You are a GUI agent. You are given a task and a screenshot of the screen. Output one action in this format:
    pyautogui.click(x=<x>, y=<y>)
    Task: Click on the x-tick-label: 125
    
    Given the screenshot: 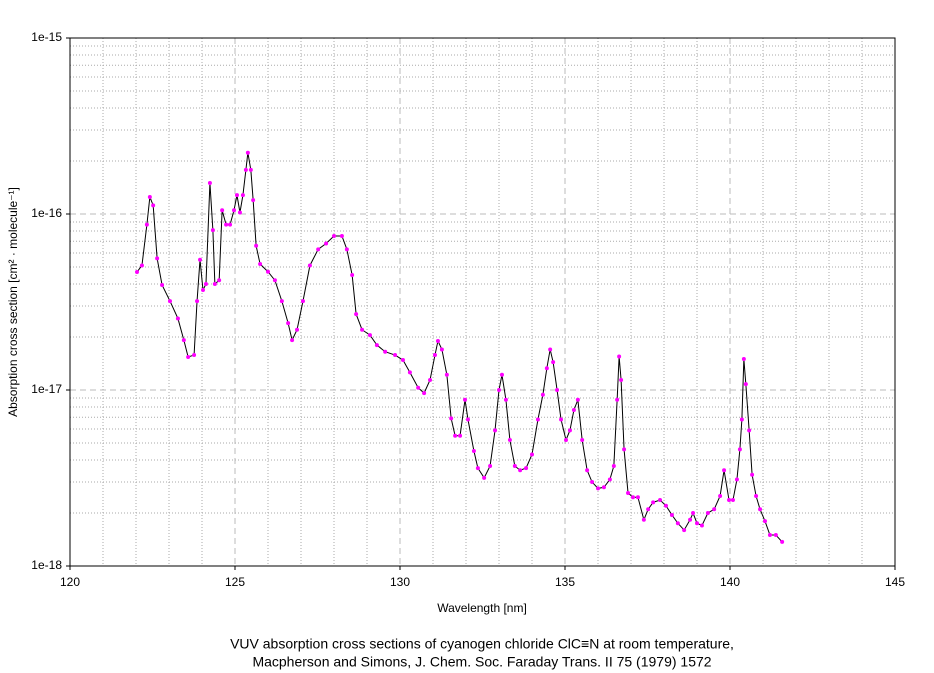 What is the action you would take?
    pyautogui.click(x=235, y=582)
    